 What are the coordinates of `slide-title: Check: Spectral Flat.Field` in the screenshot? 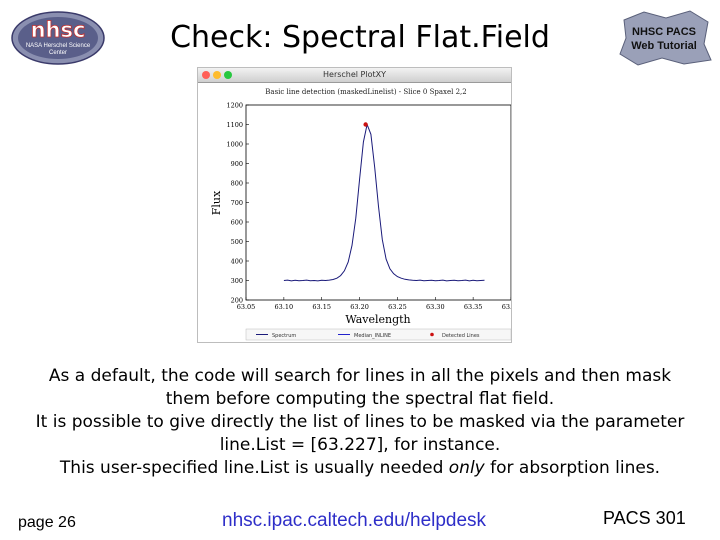 It's located at (360, 37).